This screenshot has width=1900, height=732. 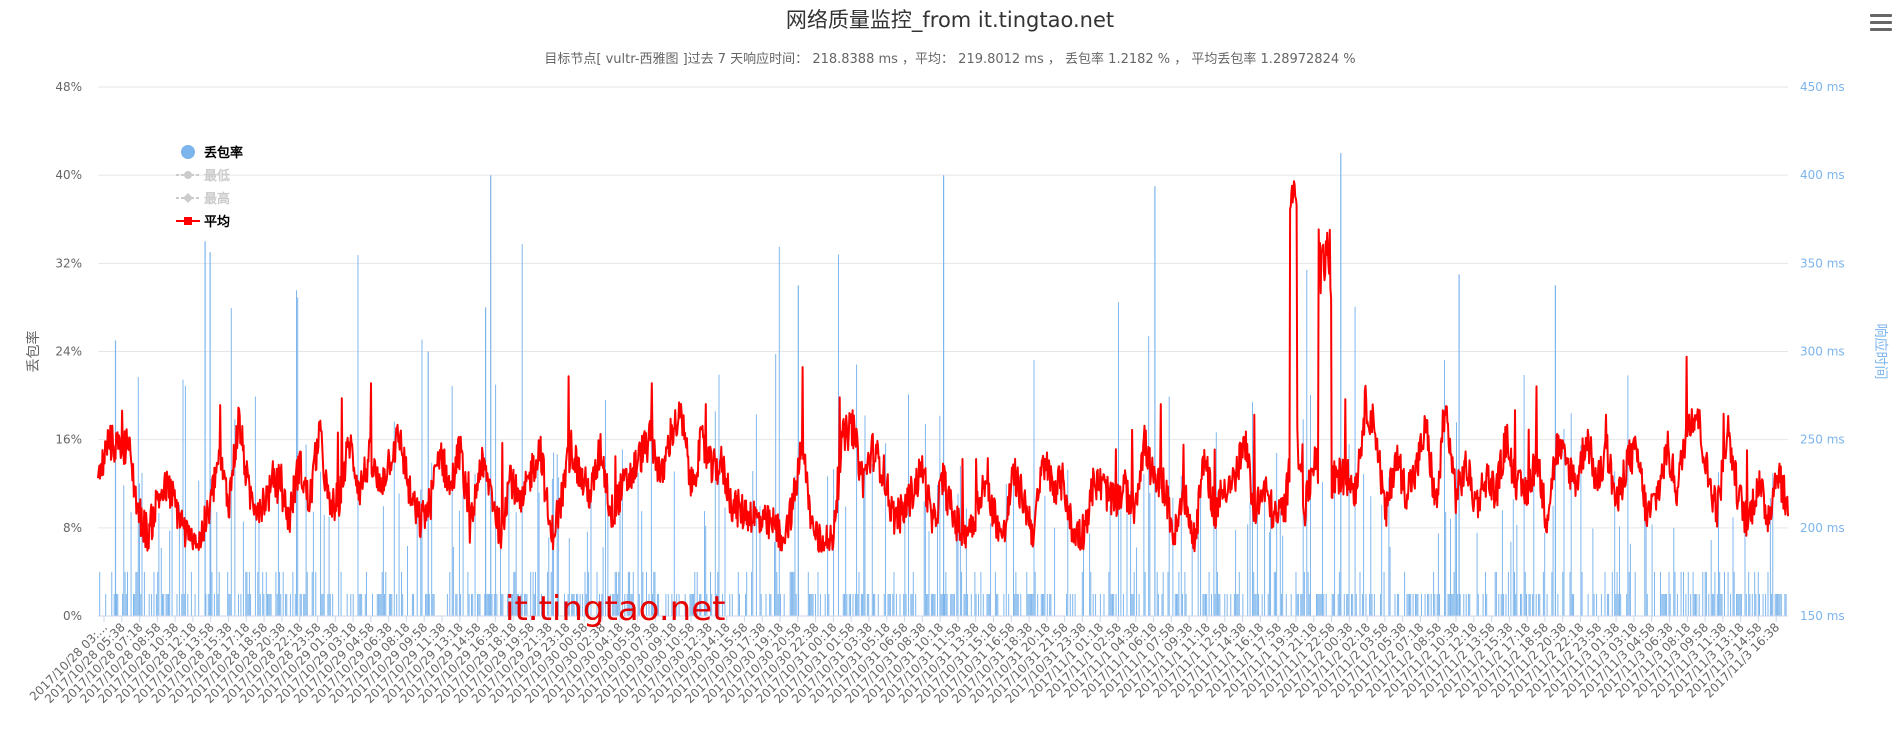 I want to click on legend-item-max: 最高, so click(x=209, y=197).